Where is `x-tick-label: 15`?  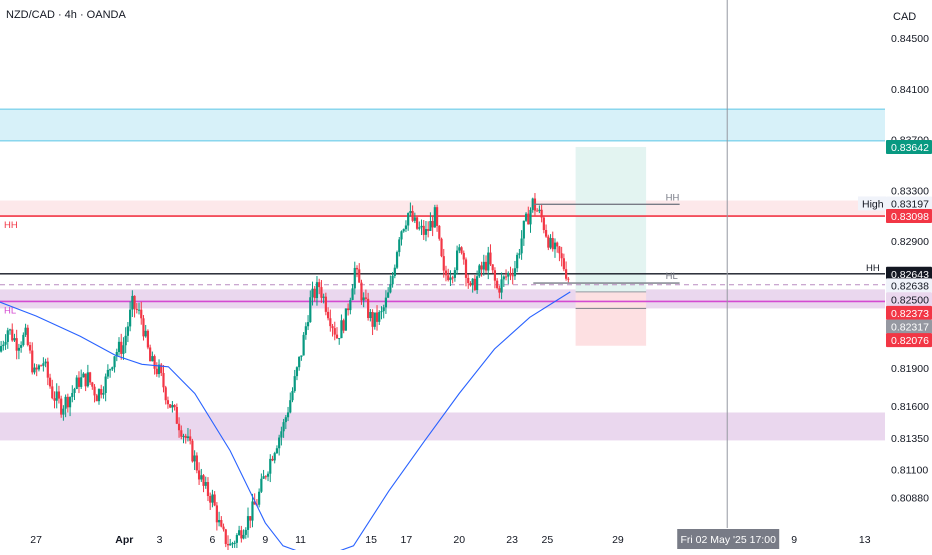
x-tick-label: 15 is located at coordinates (371, 540).